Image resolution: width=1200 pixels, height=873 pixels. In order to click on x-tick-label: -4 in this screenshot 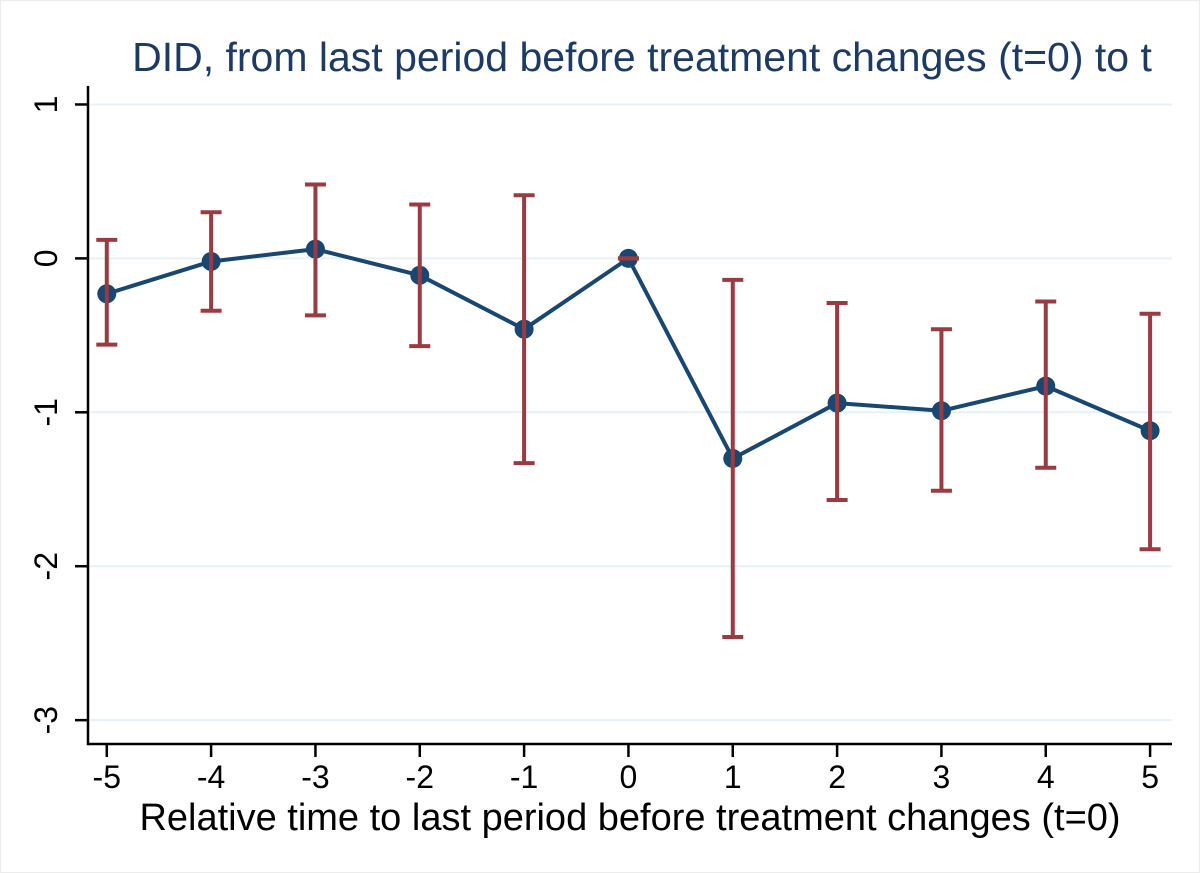, I will do `click(211, 777)`.